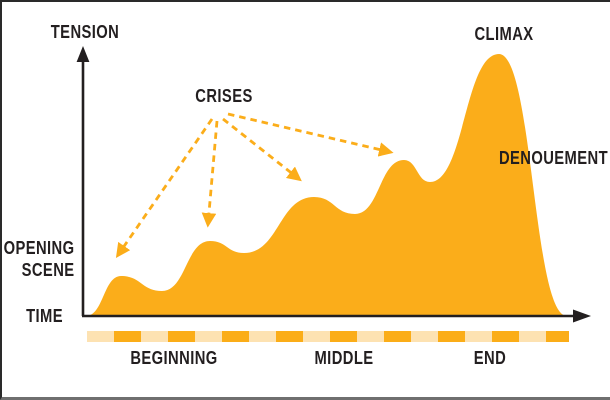 The image size is (610, 400). What do you see at coordinates (83, 181) in the screenshot?
I see `y-axis` at bounding box center [83, 181].